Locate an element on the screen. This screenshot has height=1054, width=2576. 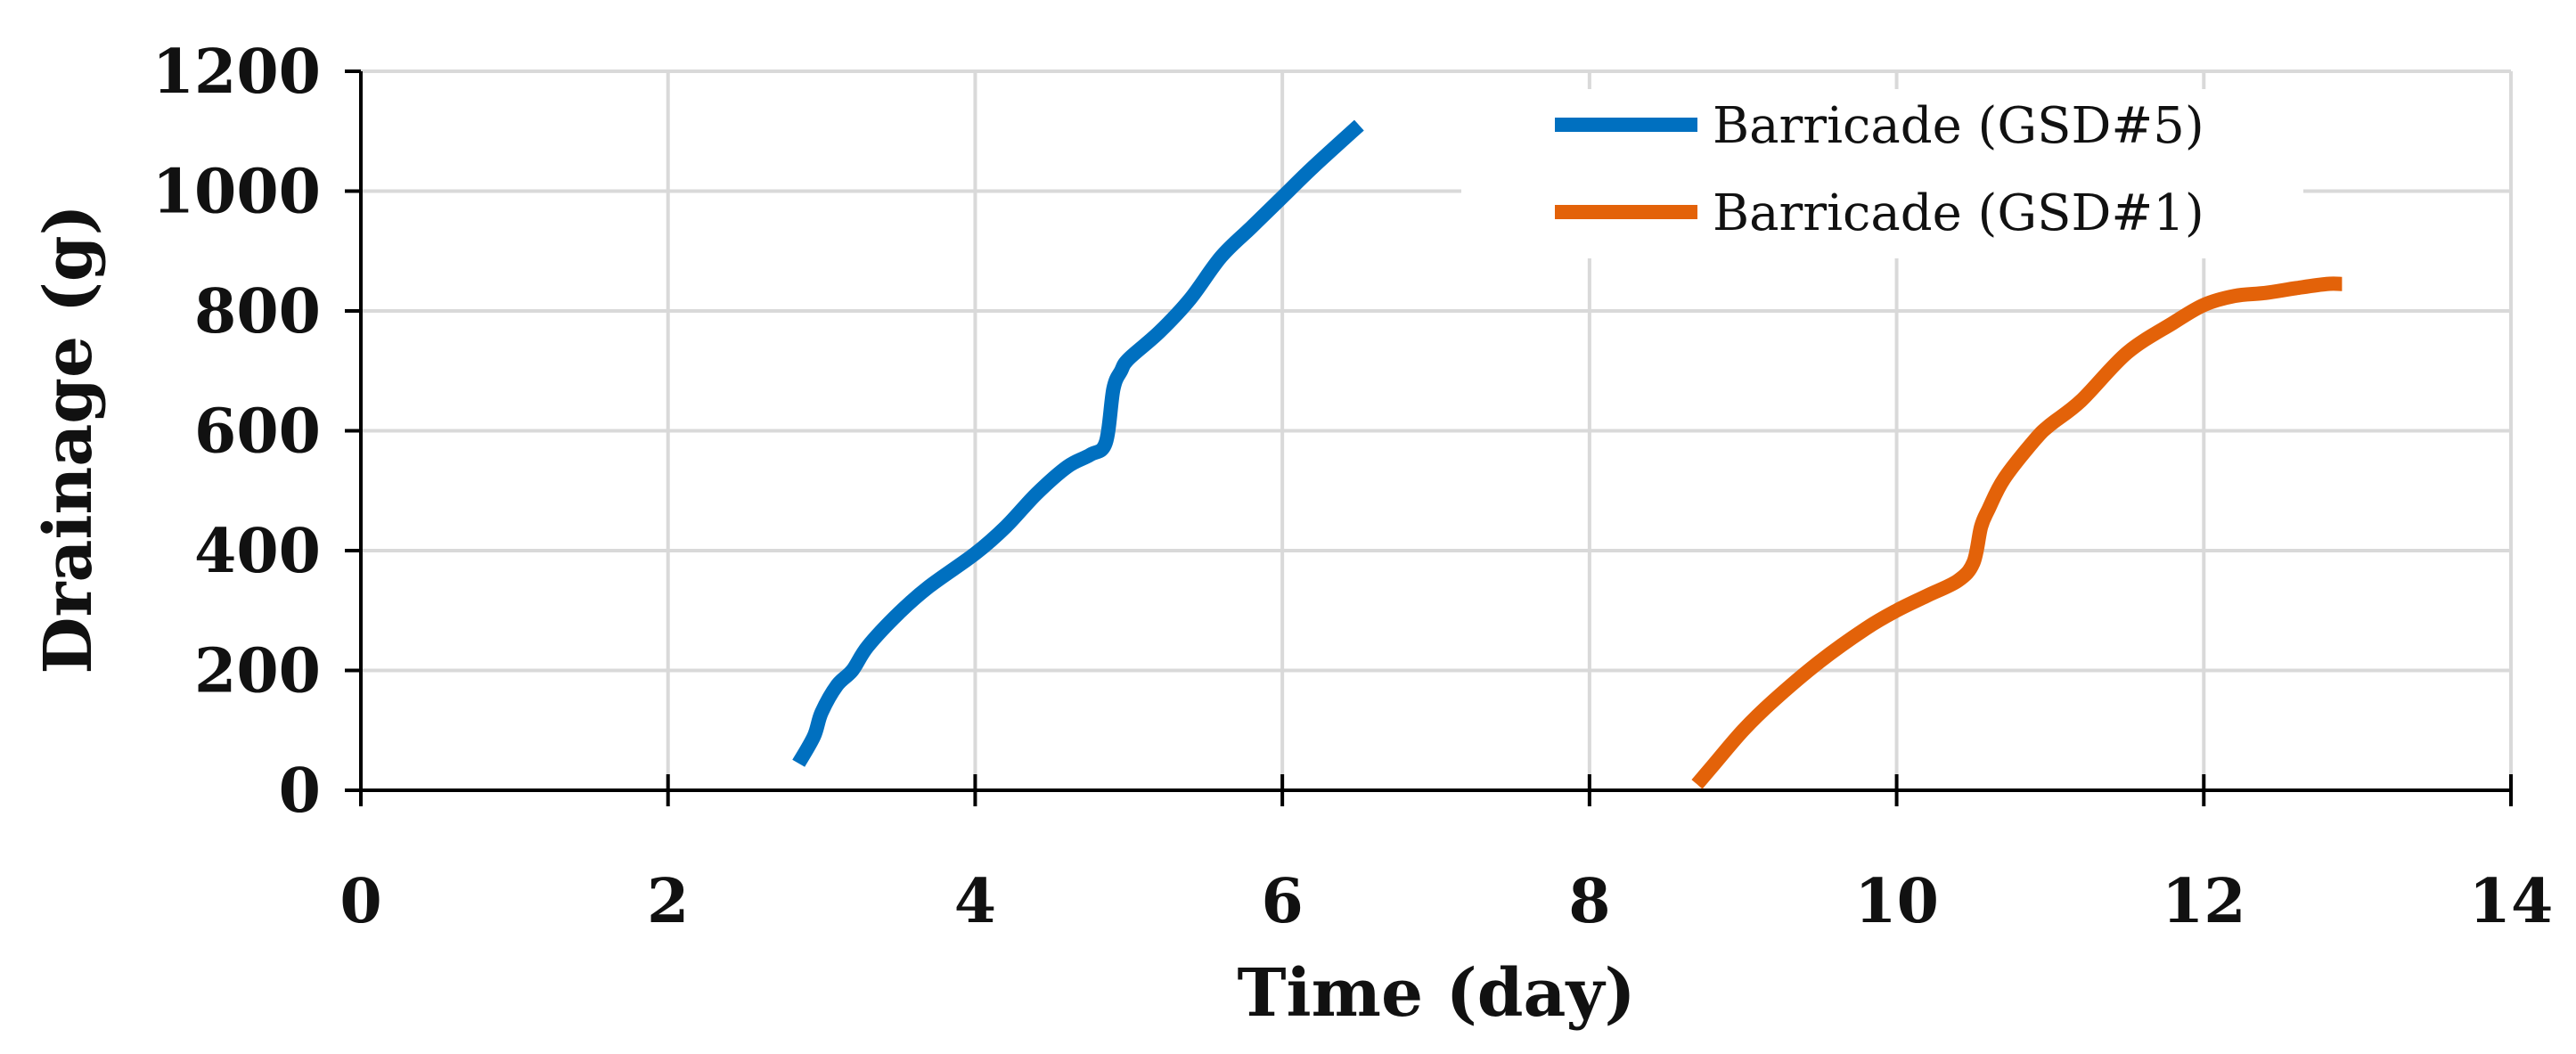
y-tick-label-200: 200 is located at coordinates (257, 671).